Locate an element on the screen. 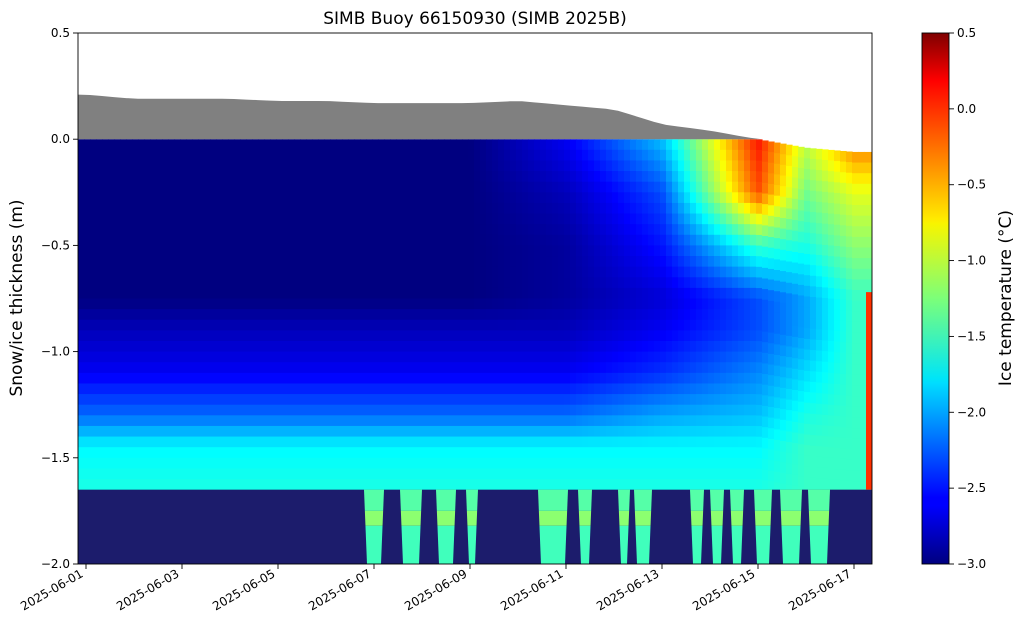  seawater-gap is located at coordinates (446, 526).